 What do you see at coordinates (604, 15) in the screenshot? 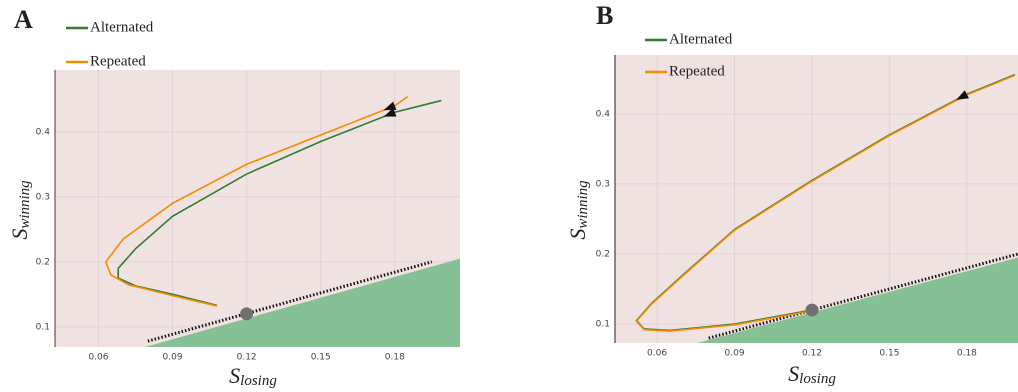
I see `panel-label: B` at bounding box center [604, 15].